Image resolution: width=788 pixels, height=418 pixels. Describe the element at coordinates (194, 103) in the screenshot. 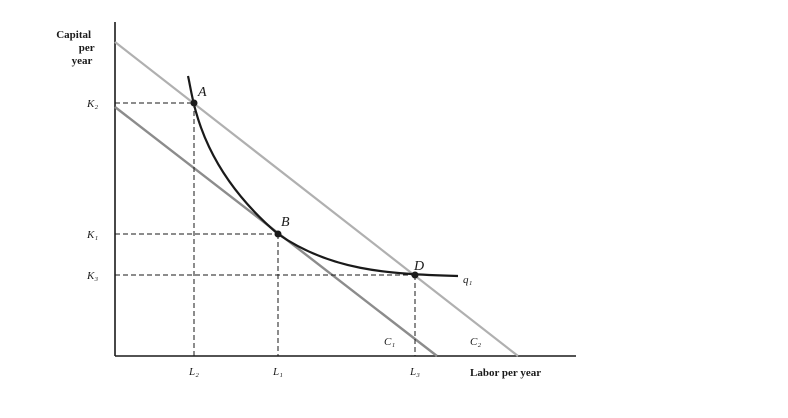

I see `point-a-marker` at that location.